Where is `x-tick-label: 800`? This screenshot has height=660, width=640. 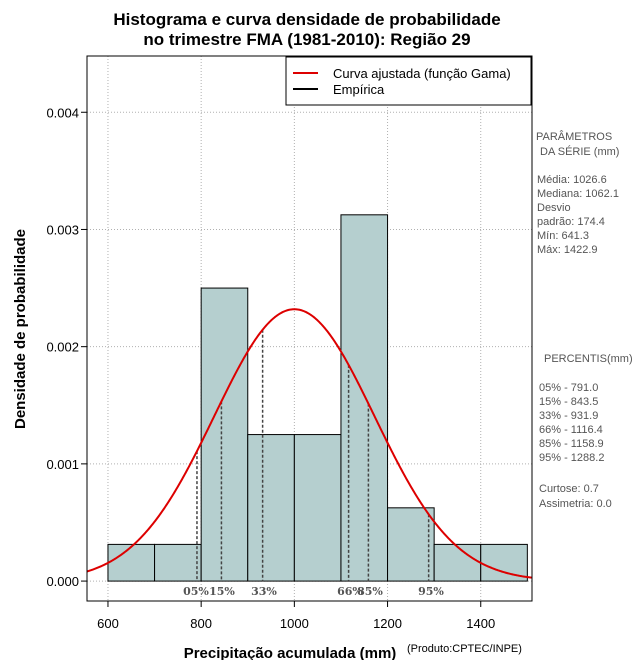 x-tick-label: 800 is located at coordinates (201, 623).